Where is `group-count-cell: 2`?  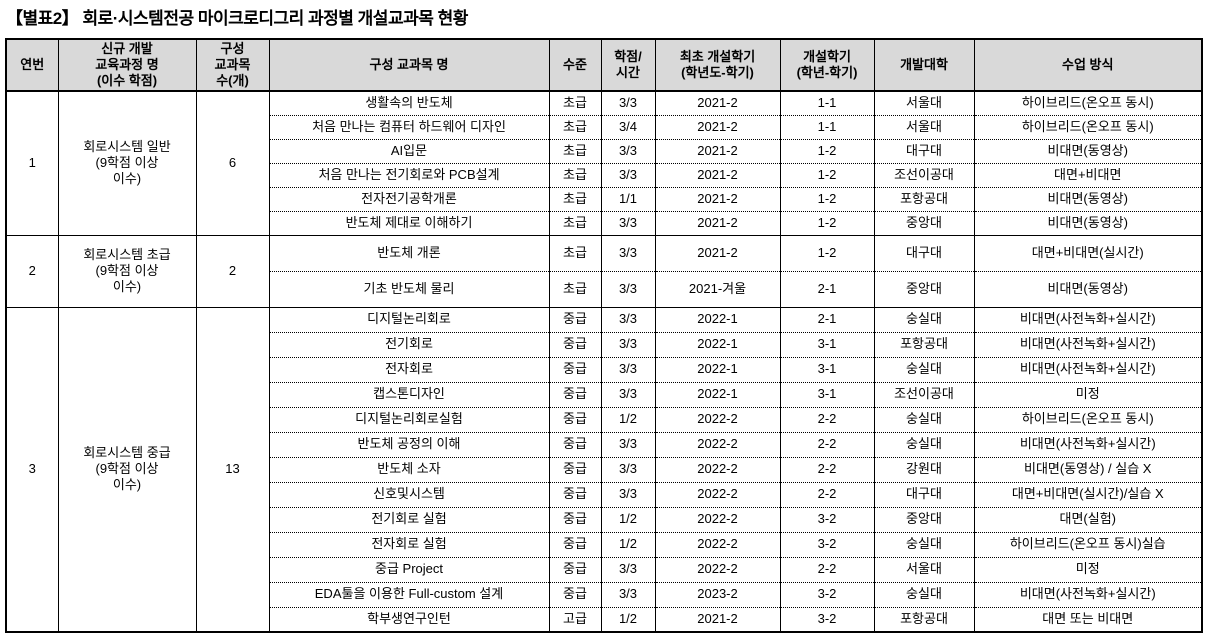 group-count-cell: 2 is located at coordinates (232, 271).